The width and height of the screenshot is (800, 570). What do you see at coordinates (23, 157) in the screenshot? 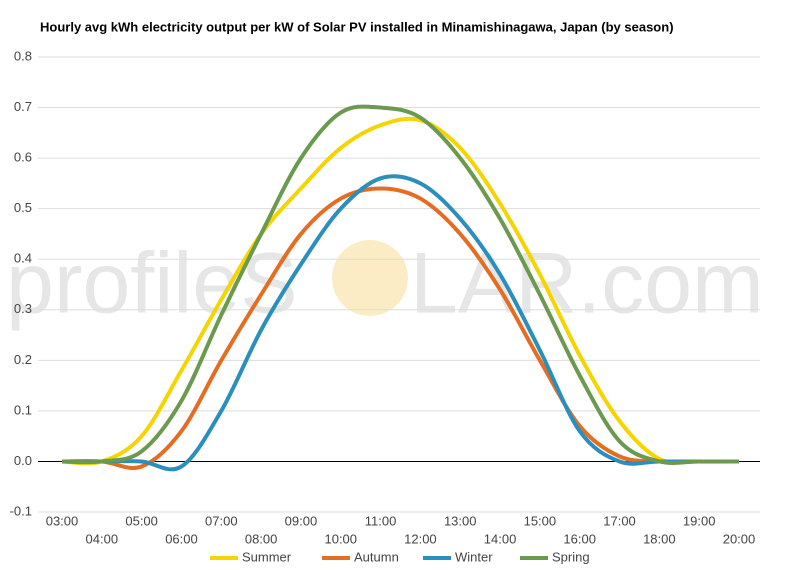
I see `y-tick-label: 0.6` at bounding box center [23, 157].